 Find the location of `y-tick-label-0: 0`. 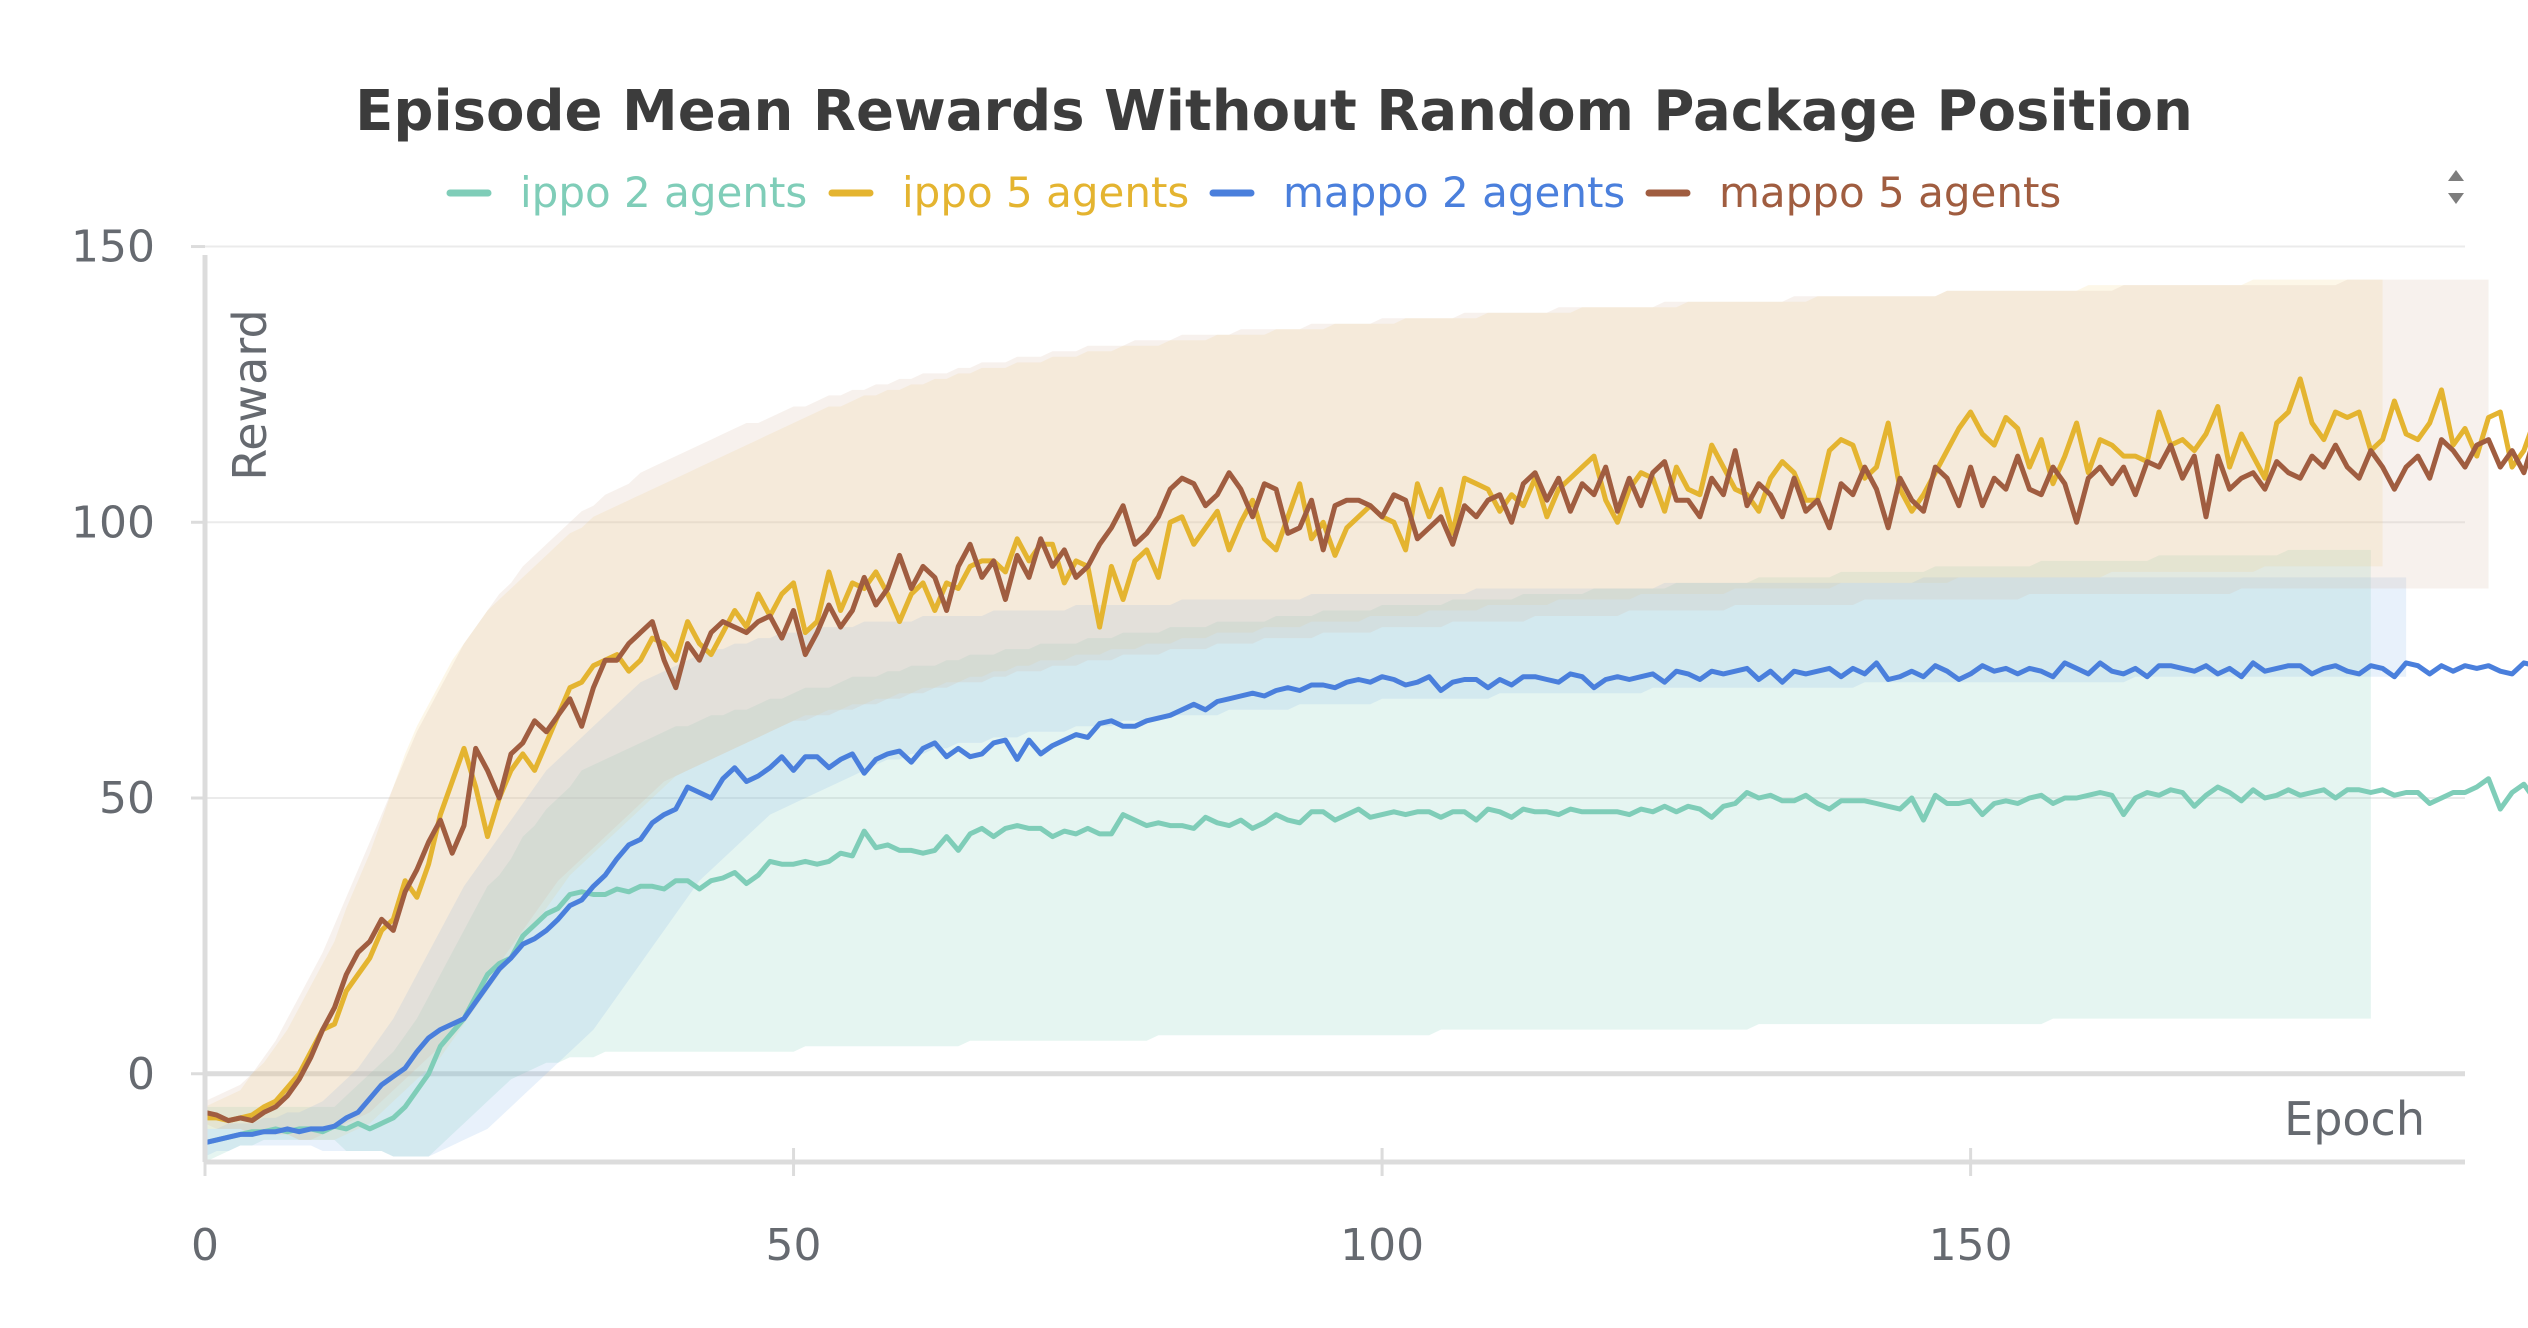

y-tick-label-0: 0 is located at coordinates (141, 1074).